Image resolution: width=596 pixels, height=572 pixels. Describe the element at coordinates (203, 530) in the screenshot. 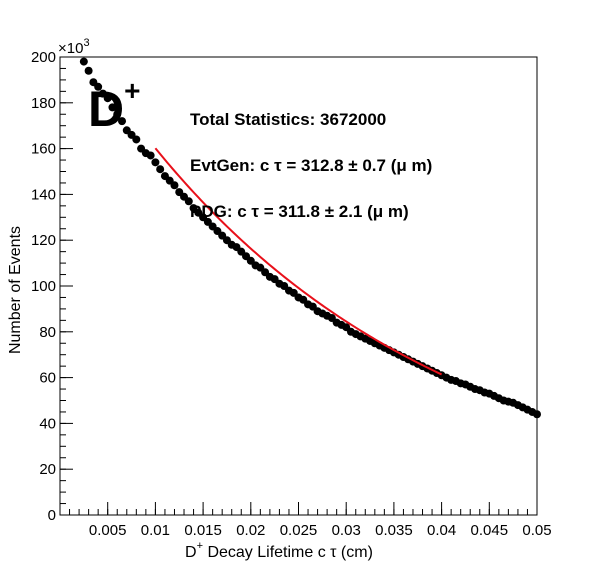

I see `x-tick-label: 0.015` at that location.